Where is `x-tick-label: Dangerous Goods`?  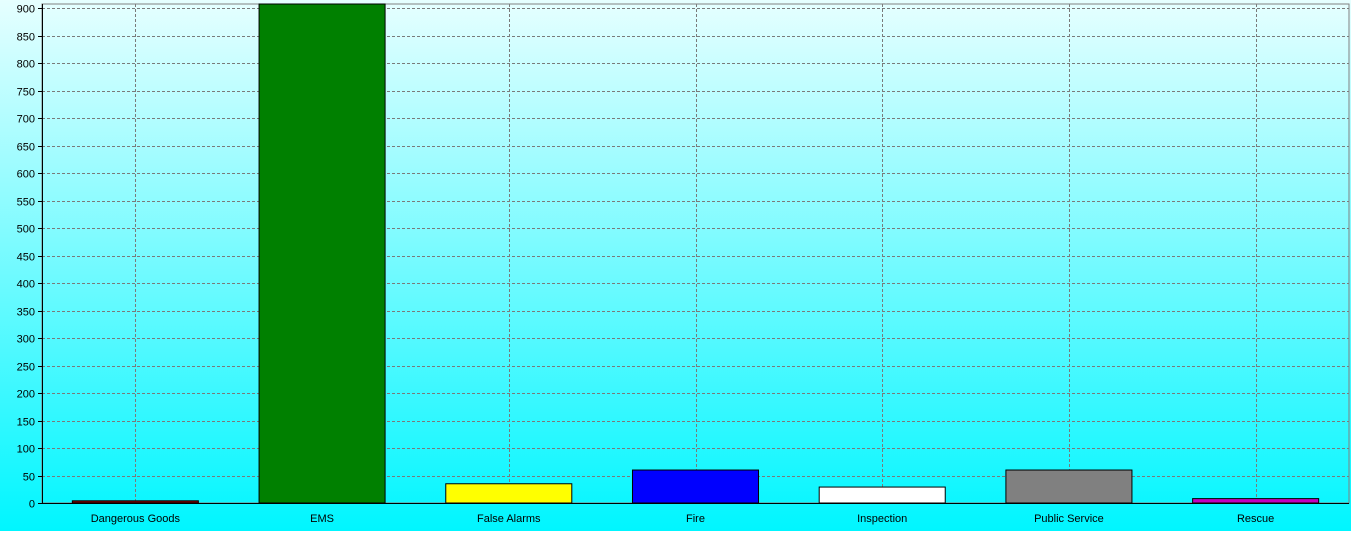
x-tick-label: Dangerous Goods is located at coordinates (136, 519).